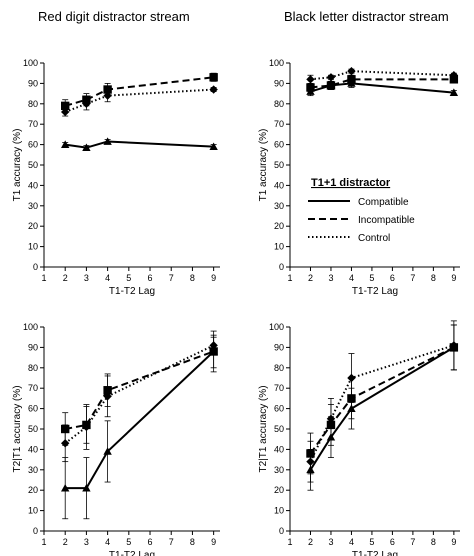  What do you see at coordinates (17, 428) in the screenshot?
I see `y-axis-label: T2|T1 accuracy (%)` at bounding box center [17, 428].